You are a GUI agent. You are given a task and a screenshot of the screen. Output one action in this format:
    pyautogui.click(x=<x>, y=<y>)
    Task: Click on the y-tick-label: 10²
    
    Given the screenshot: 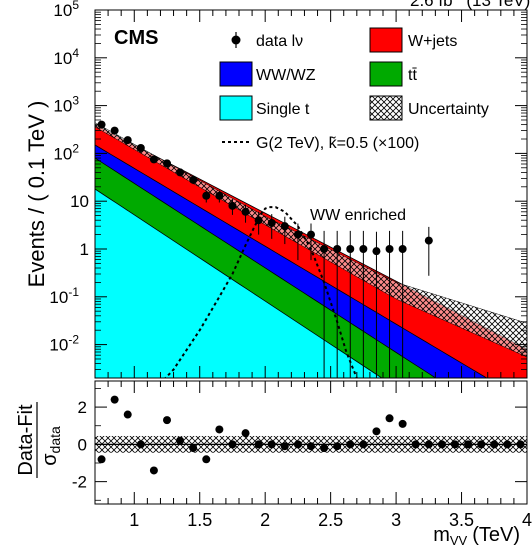 What is the action you would take?
    pyautogui.click(x=66, y=152)
    